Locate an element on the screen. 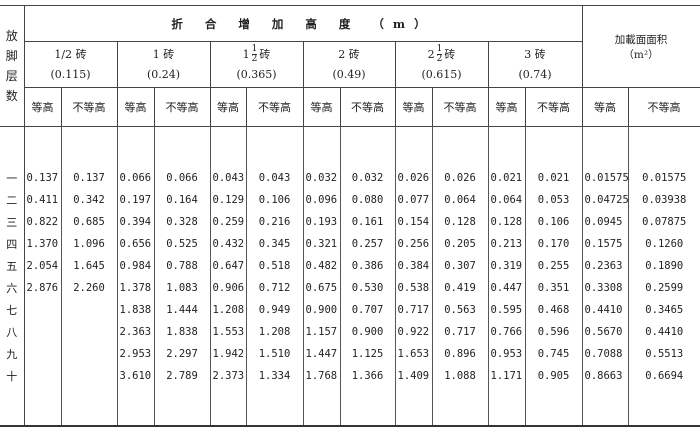  level-label: 三 is located at coordinates (12, 222).